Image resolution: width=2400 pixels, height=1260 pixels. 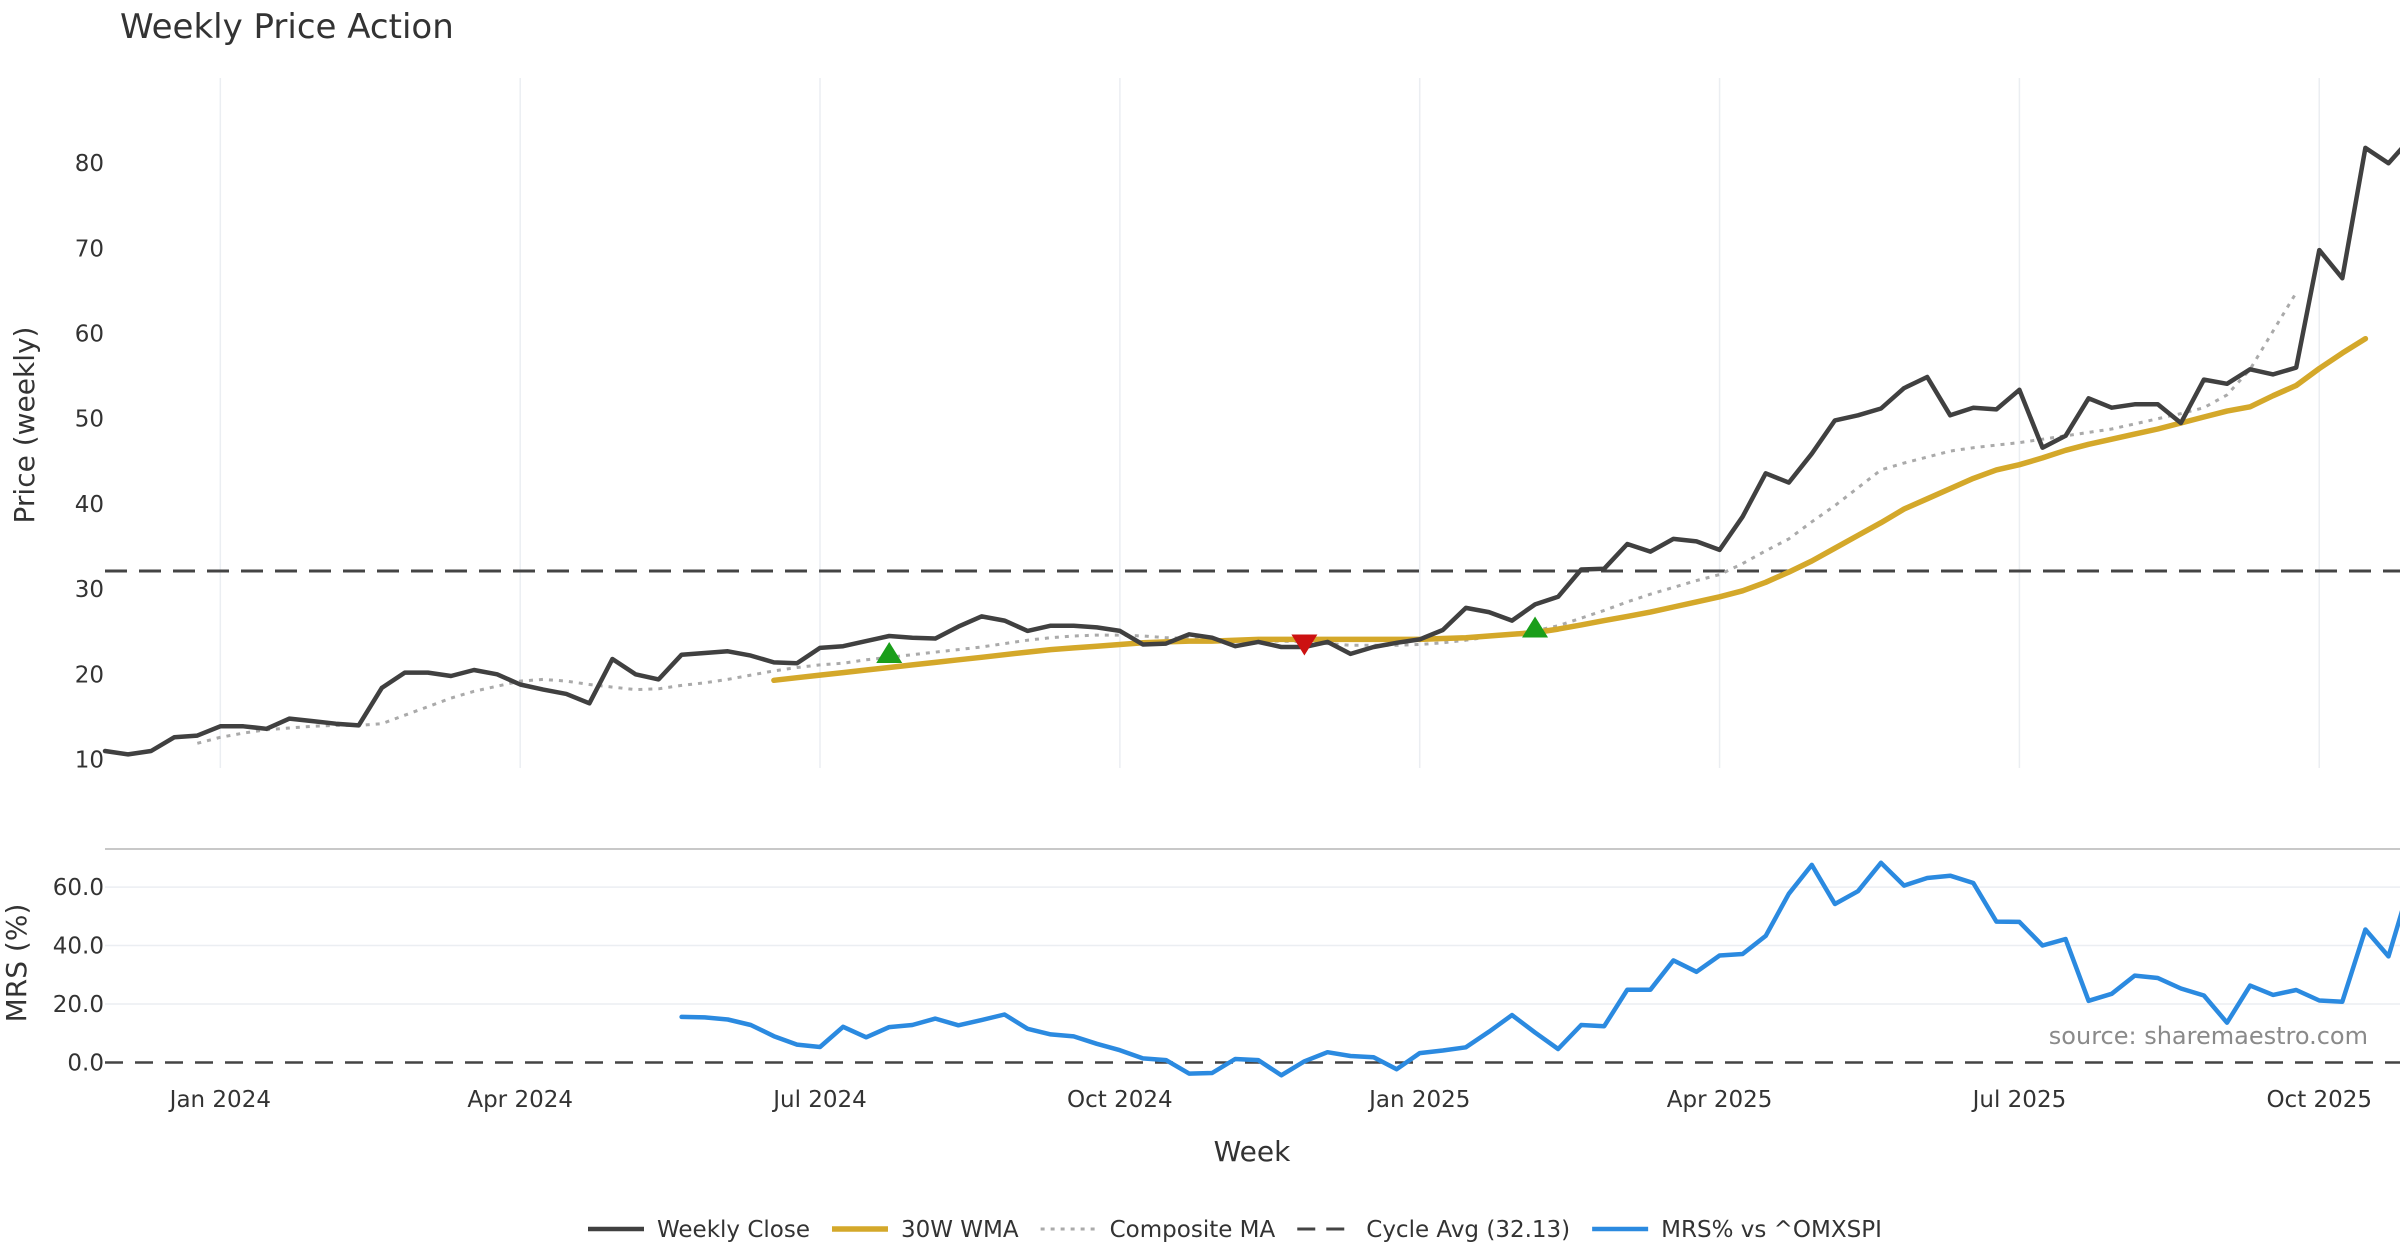 What do you see at coordinates (78, 888) in the screenshot?
I see `mrs-y-tick-label: 60.0` at bounding box center [78, 888].